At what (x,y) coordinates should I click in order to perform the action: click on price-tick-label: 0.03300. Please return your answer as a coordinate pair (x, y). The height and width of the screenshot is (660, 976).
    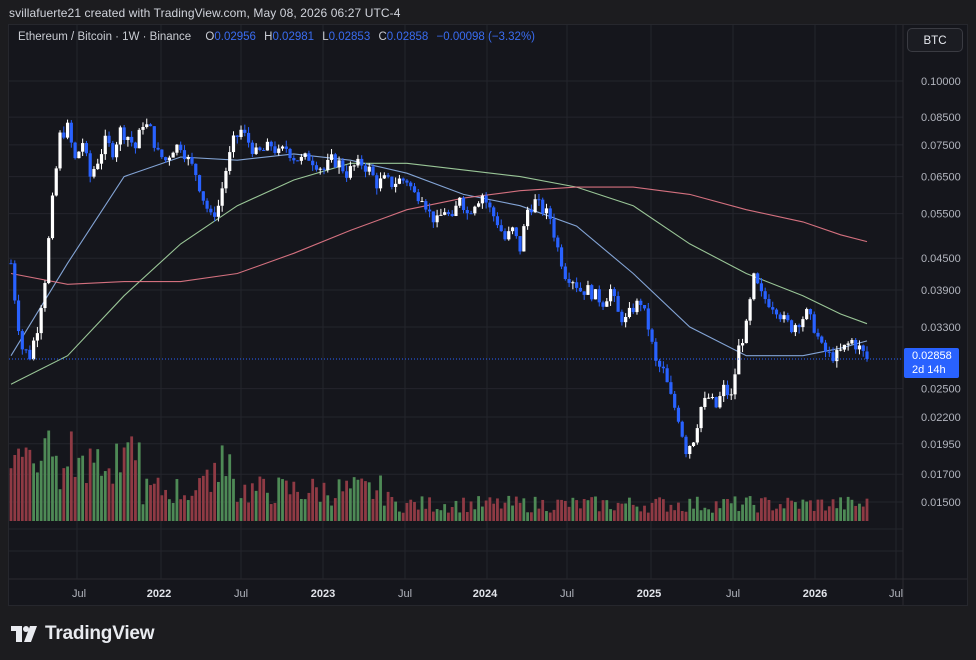
    Looking at the image, I should click on (941, 328).